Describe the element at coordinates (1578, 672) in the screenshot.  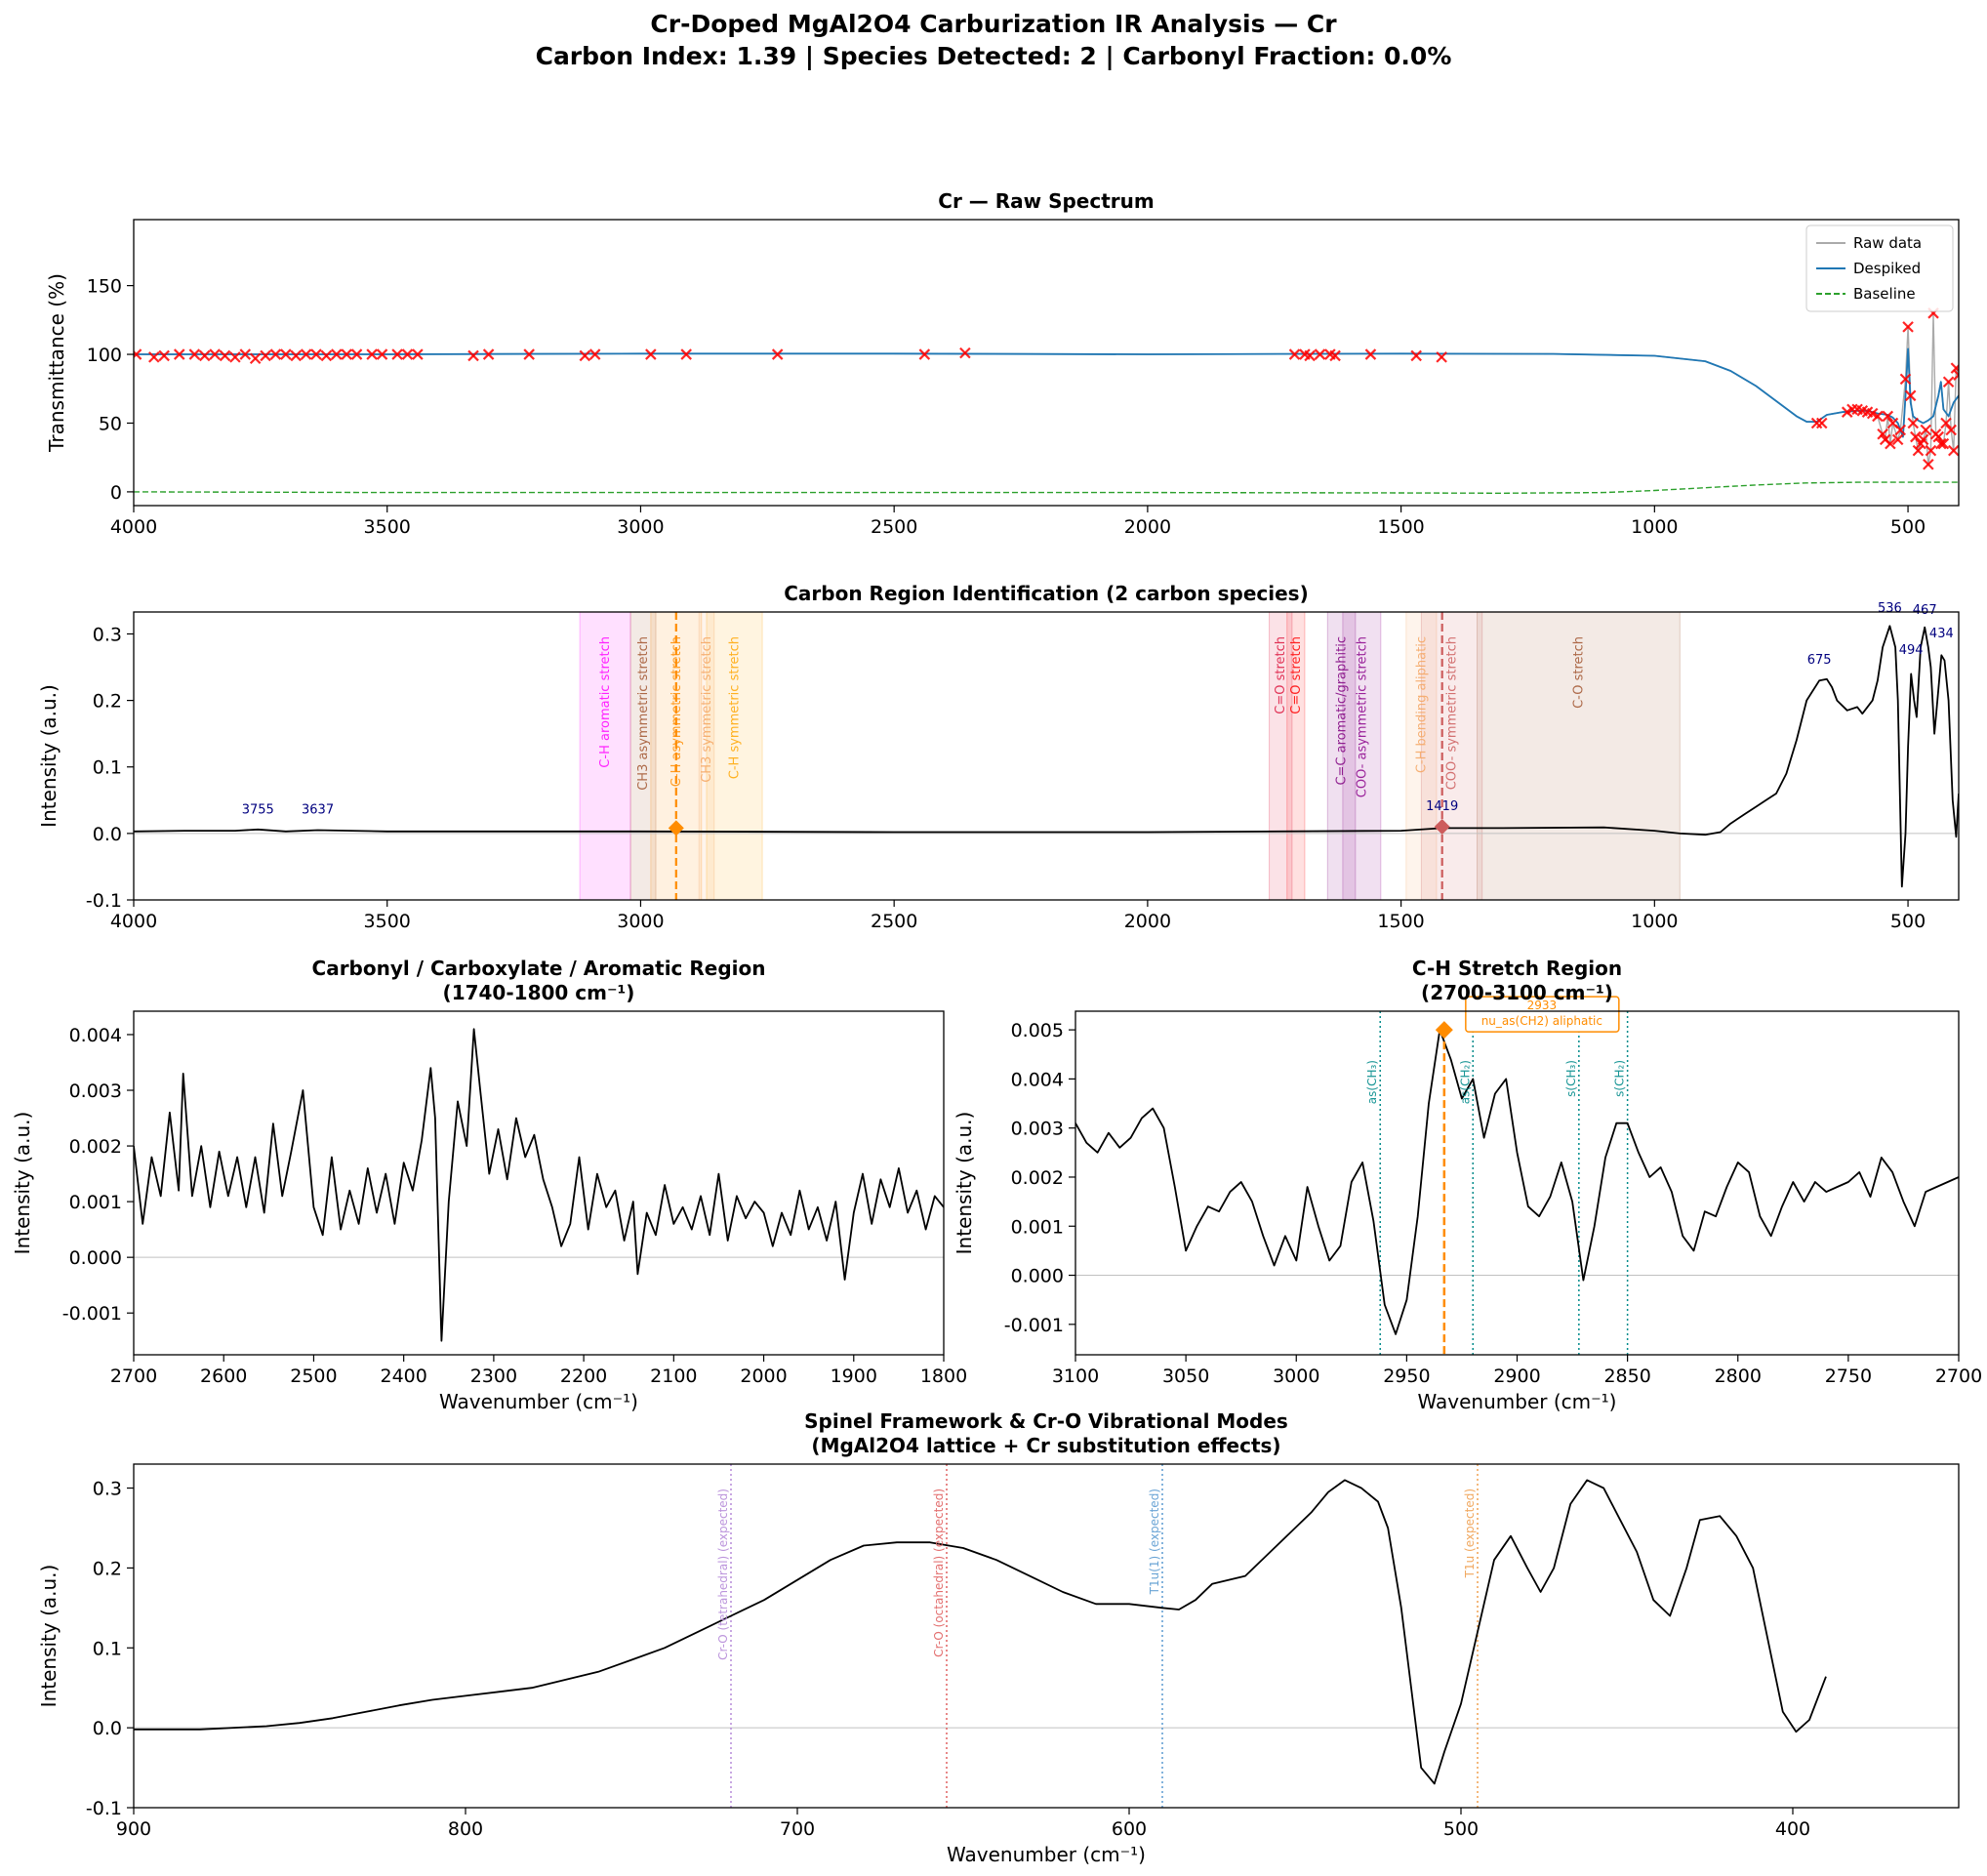
I see `region-label: C-O stretch` at that location.